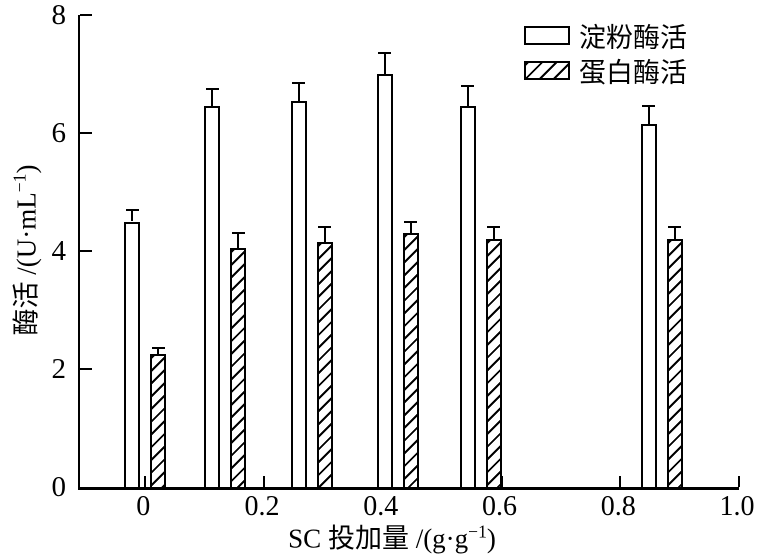 This screenshot has height=558, width=760. Describe the element at coordinates (618, 506) in the screenshot. I see `x-tick-label: 0.8` at that location.